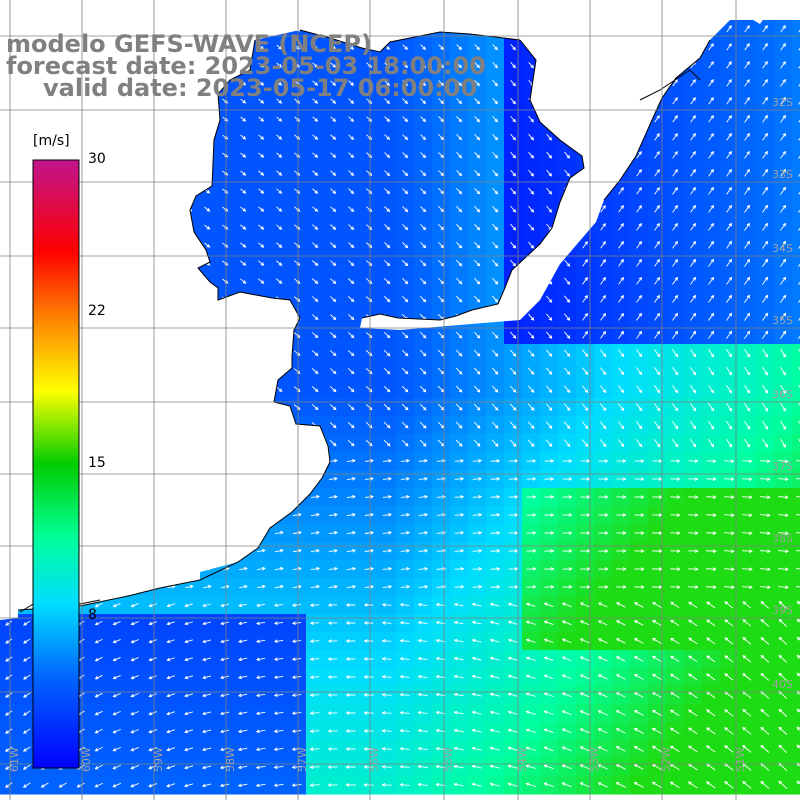 The height and width of the screenshot is (800, 800). I want to click on longitude-label: 56W, so click(374, 759).